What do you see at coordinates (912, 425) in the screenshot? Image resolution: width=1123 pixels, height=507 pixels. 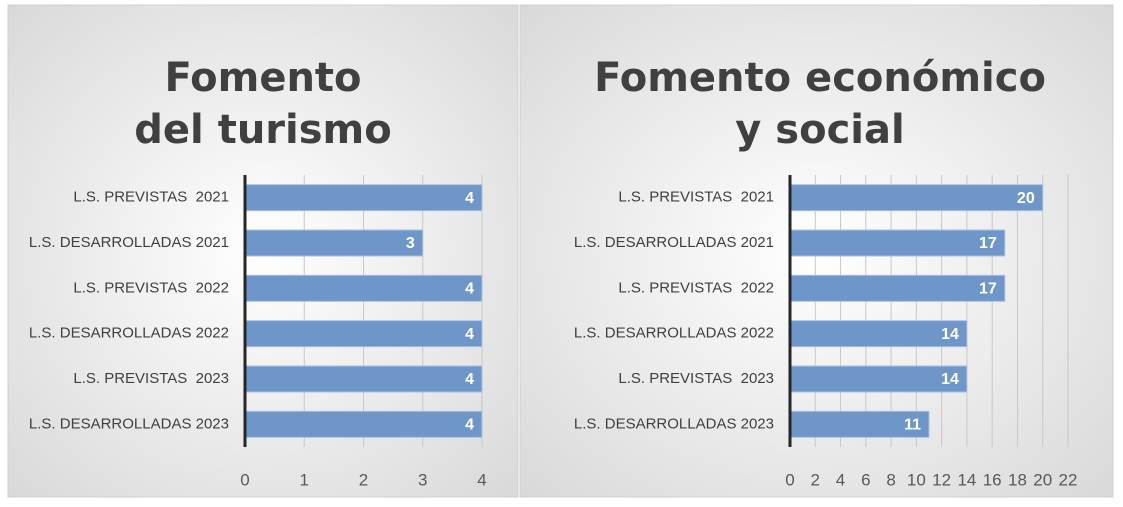 I see `value-label: 11` at bounding box center [912, 425].